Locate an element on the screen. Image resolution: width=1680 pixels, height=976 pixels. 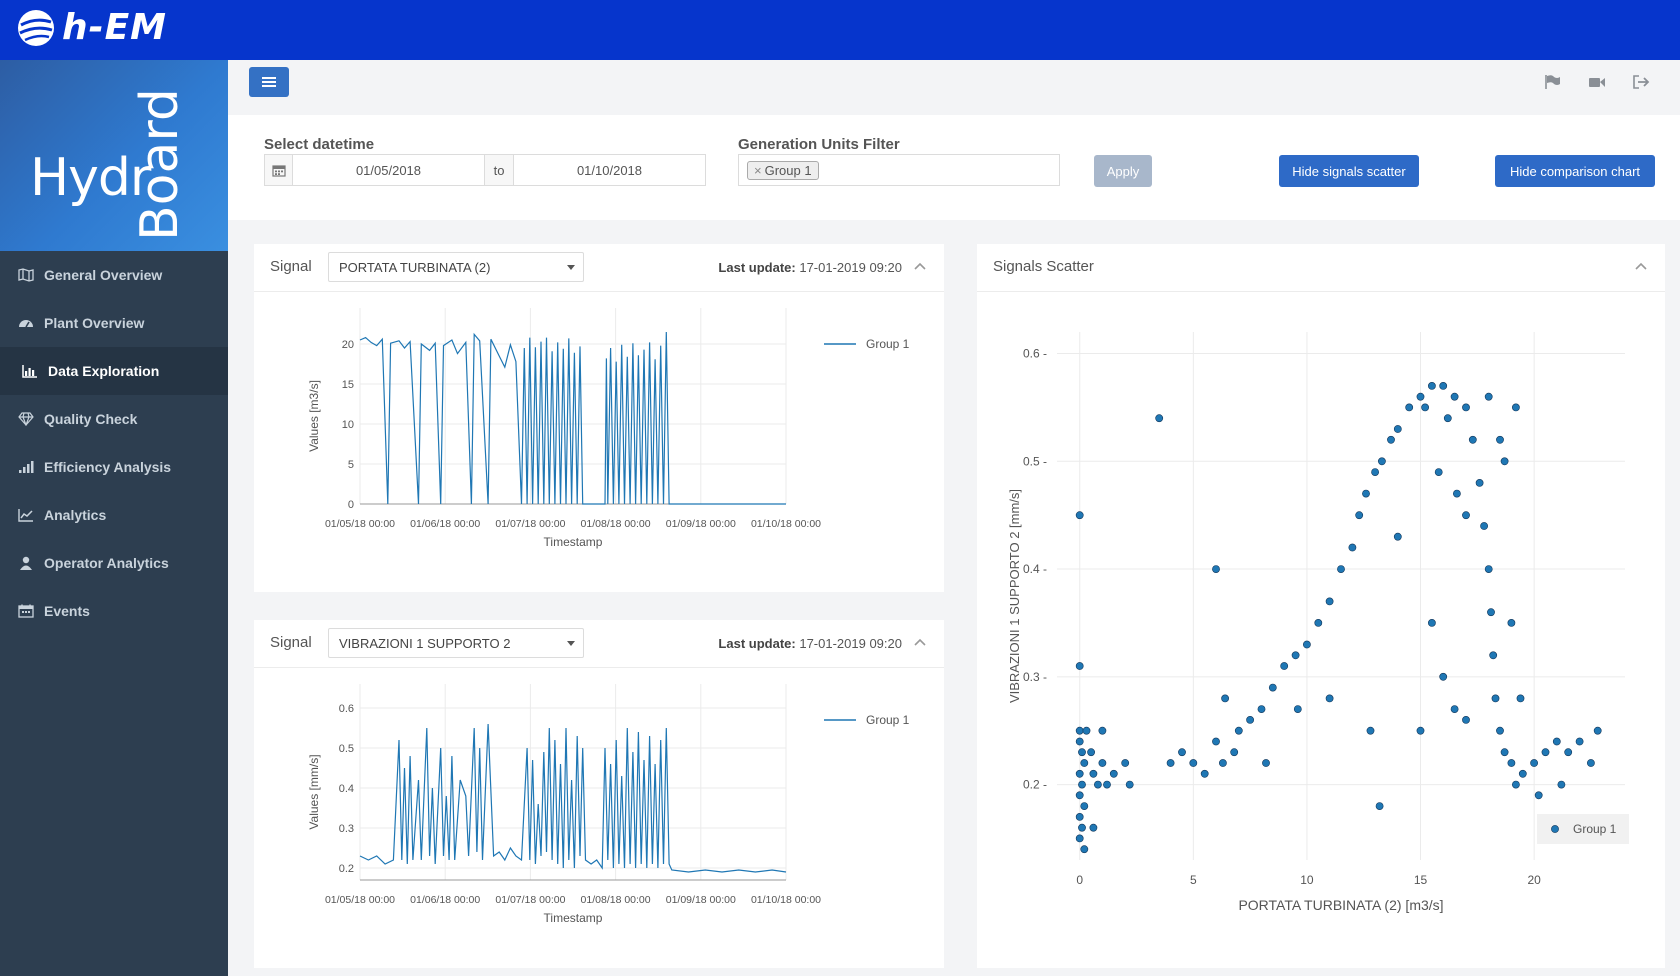
sidebar-item-quality-check: Quality Check is located at coordinates (114, 419).